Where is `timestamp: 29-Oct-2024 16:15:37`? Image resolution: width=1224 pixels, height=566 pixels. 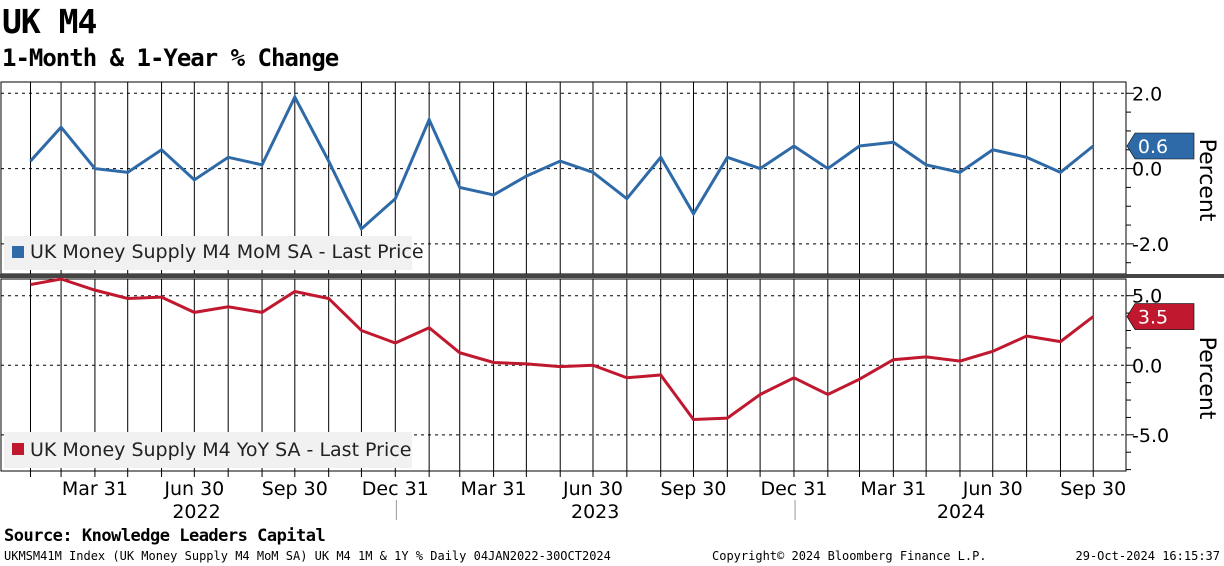
timestamp: 29-Oct-2024 16:15:37 is located at coordinates (1148, 556).